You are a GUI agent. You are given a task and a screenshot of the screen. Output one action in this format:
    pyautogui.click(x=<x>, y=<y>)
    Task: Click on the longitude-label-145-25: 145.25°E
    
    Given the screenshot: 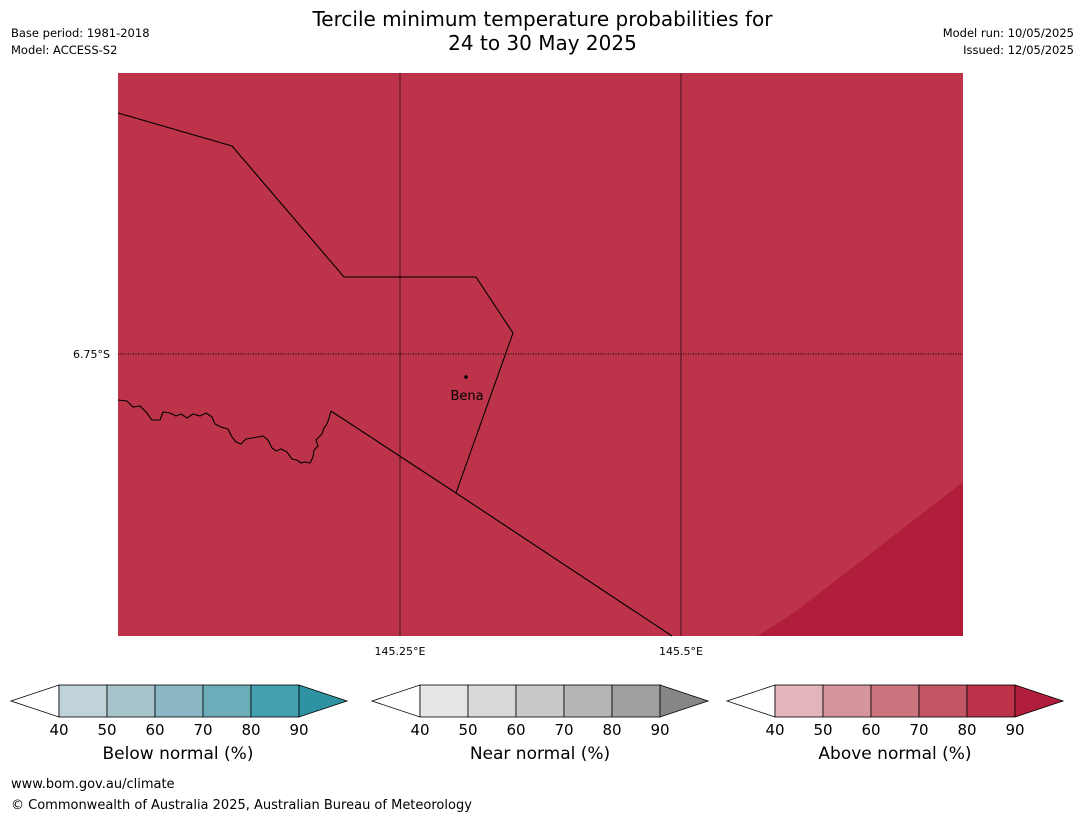 What is the action you would take?
    pyautogui.click(x=400, y=651)
    